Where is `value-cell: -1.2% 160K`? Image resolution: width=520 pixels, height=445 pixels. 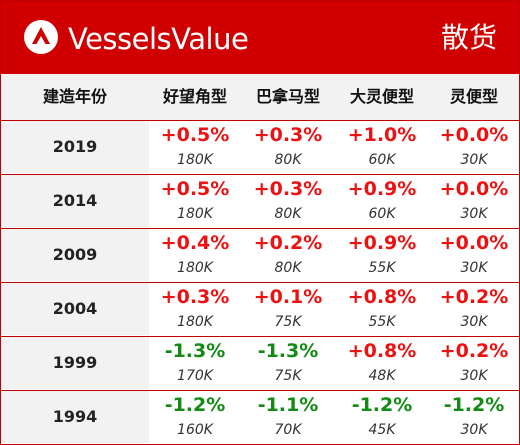 value-cell: -1.2% 160K is located at coordinates (195, 417).